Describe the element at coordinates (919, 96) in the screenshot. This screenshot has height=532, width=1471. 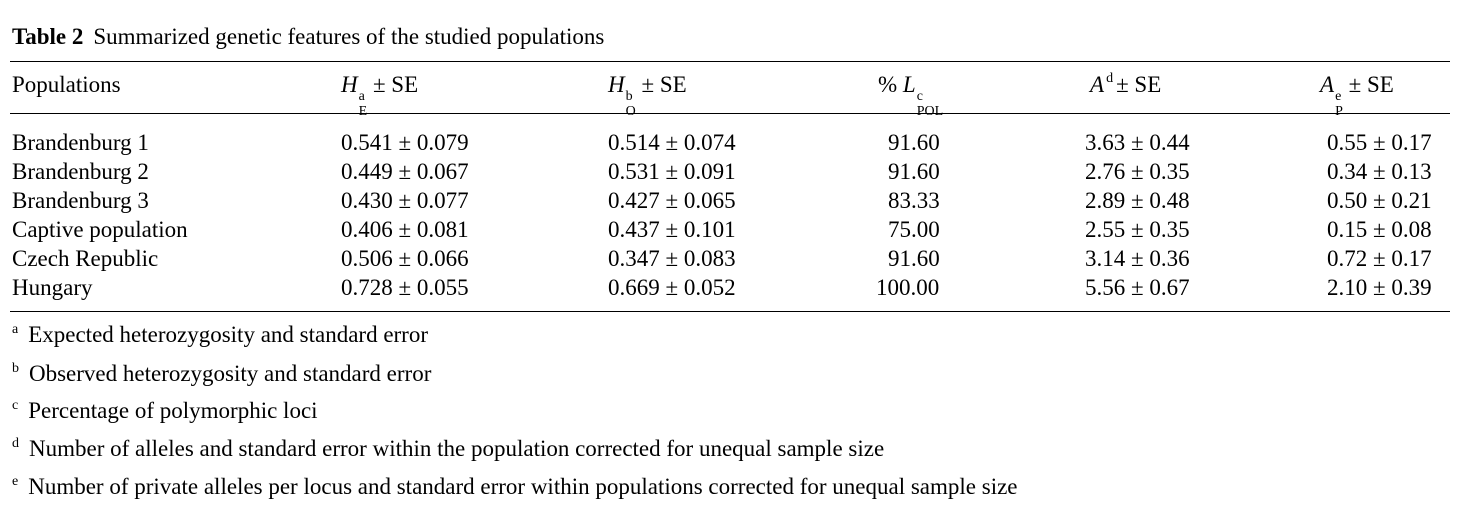
I see `header-lpol-sup: c` at that location.